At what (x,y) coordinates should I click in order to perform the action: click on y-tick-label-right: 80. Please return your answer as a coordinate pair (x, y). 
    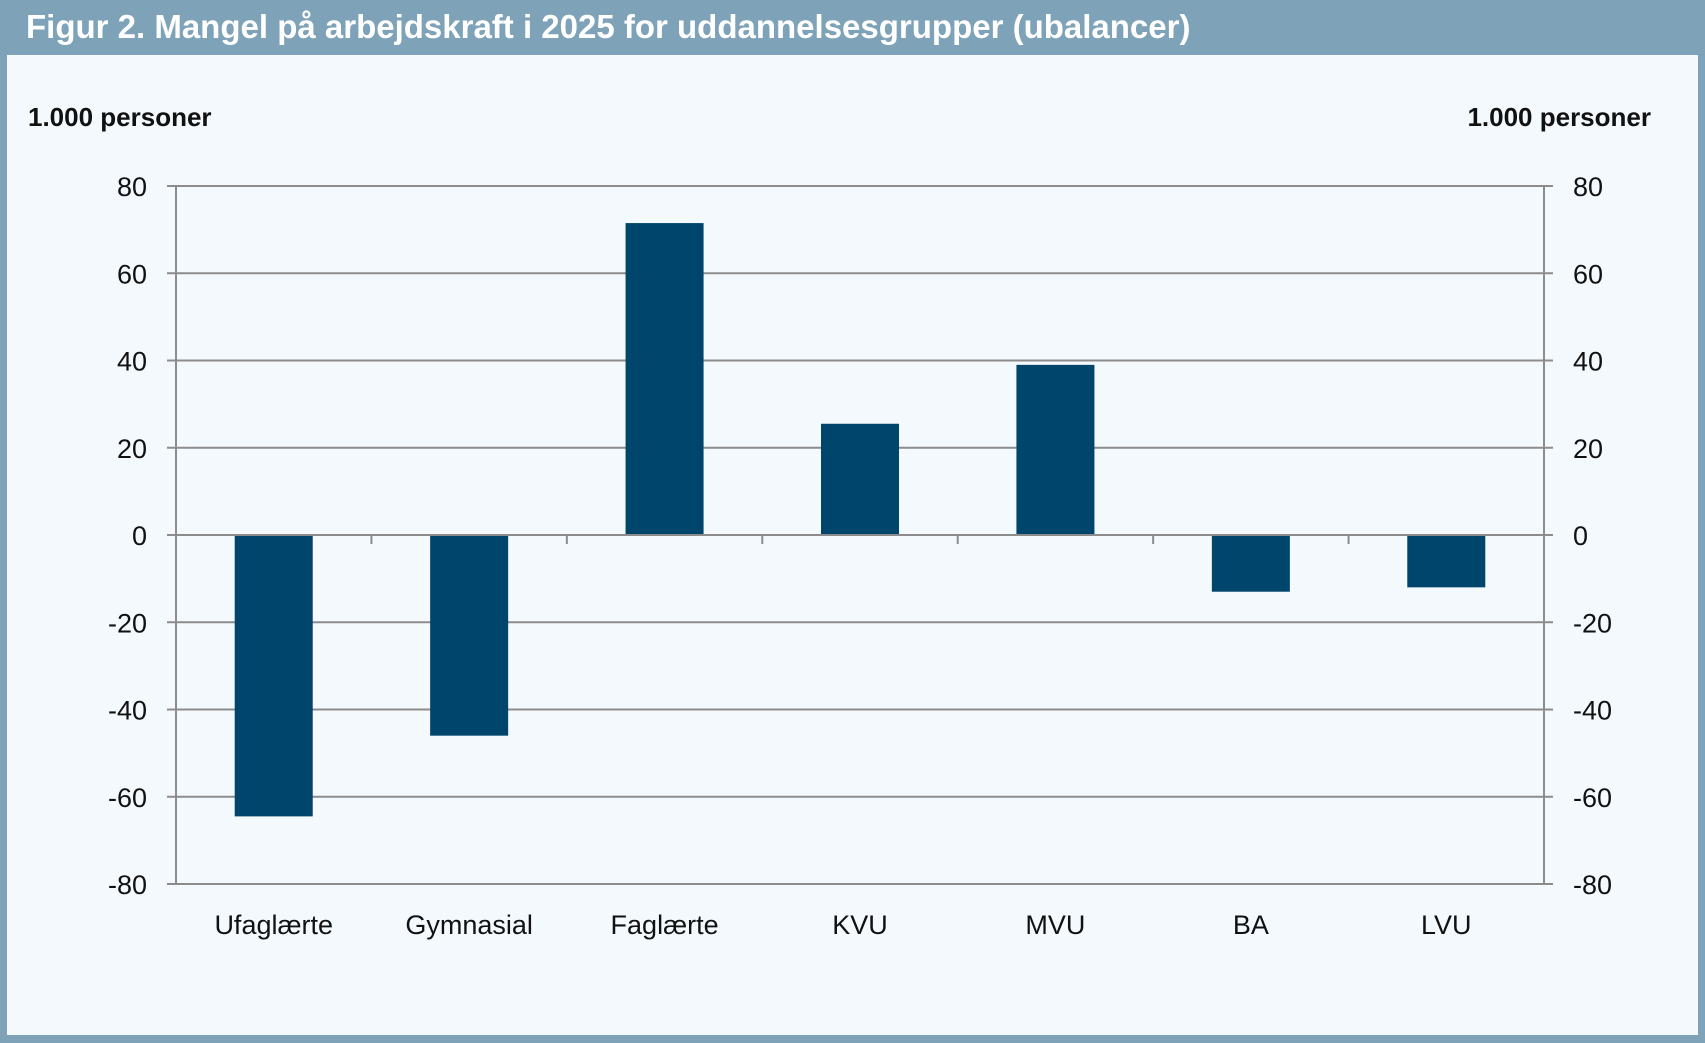
    Looking at the image, I should click on (1588, 187).